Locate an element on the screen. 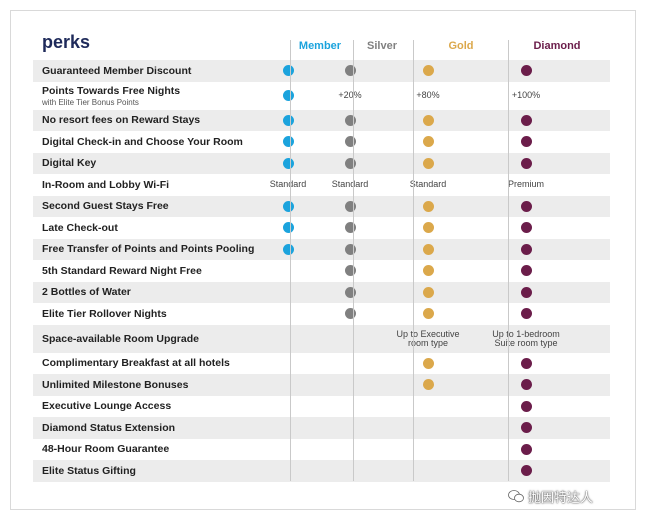  cell-value: Up to 1-bedroom Suite room type is located at coordinates (526, 338).